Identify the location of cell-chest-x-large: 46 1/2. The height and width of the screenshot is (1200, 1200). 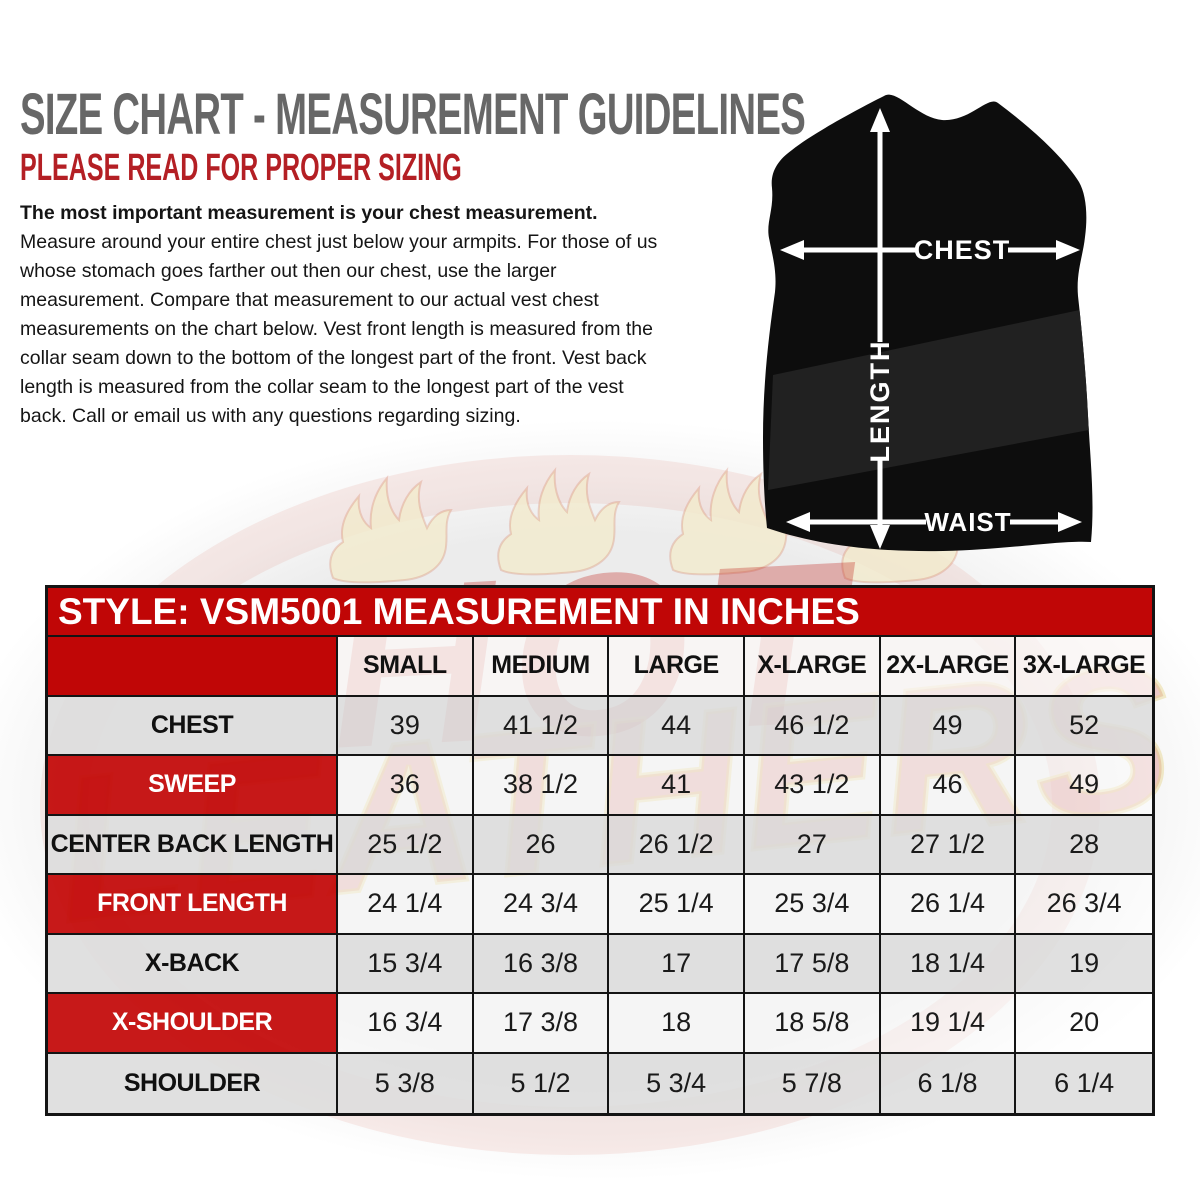
(813, 726).